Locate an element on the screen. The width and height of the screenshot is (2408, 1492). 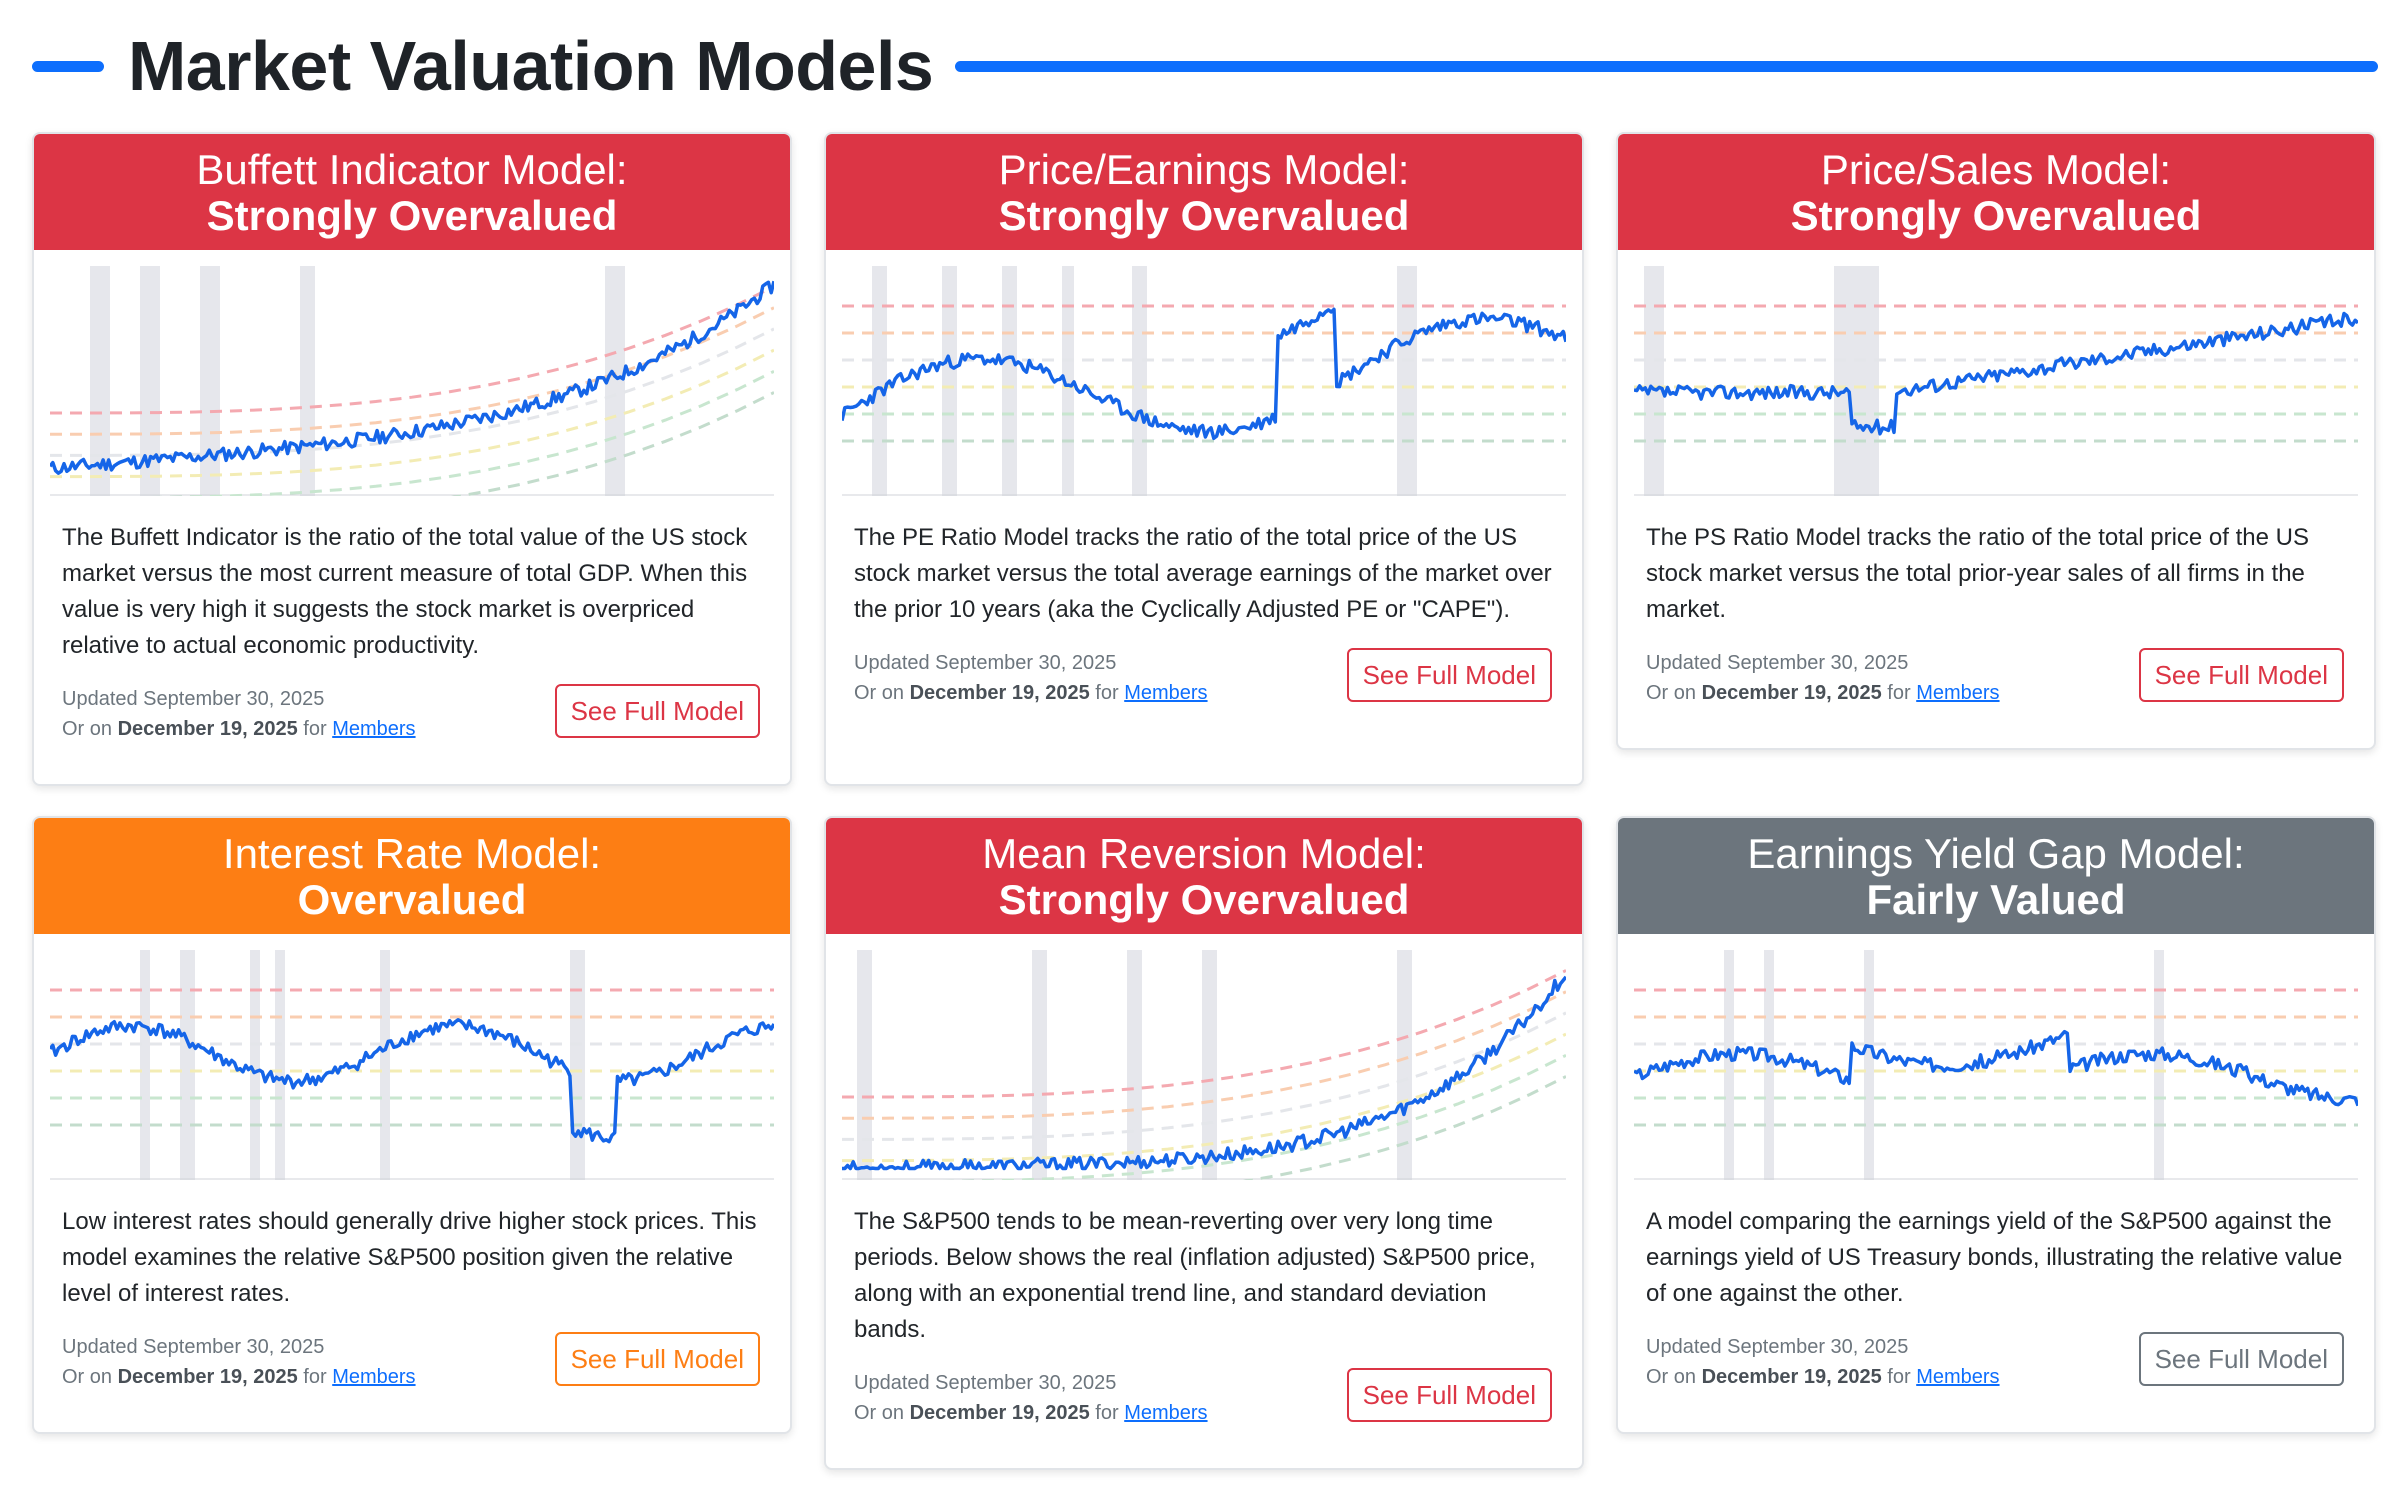
model-name: Interest Rate Model: is located at coordinates (412, 853).